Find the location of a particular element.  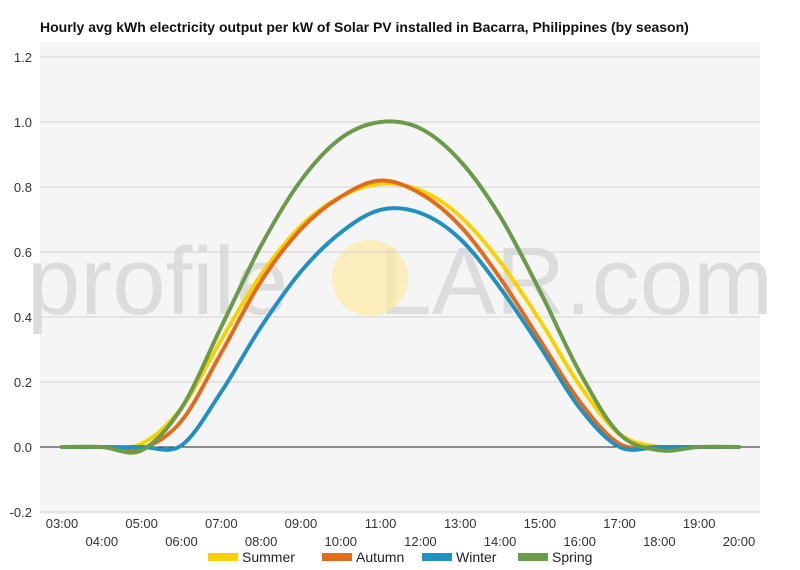

x-tick-label: 20:00 is located at coordinates (739, 541).